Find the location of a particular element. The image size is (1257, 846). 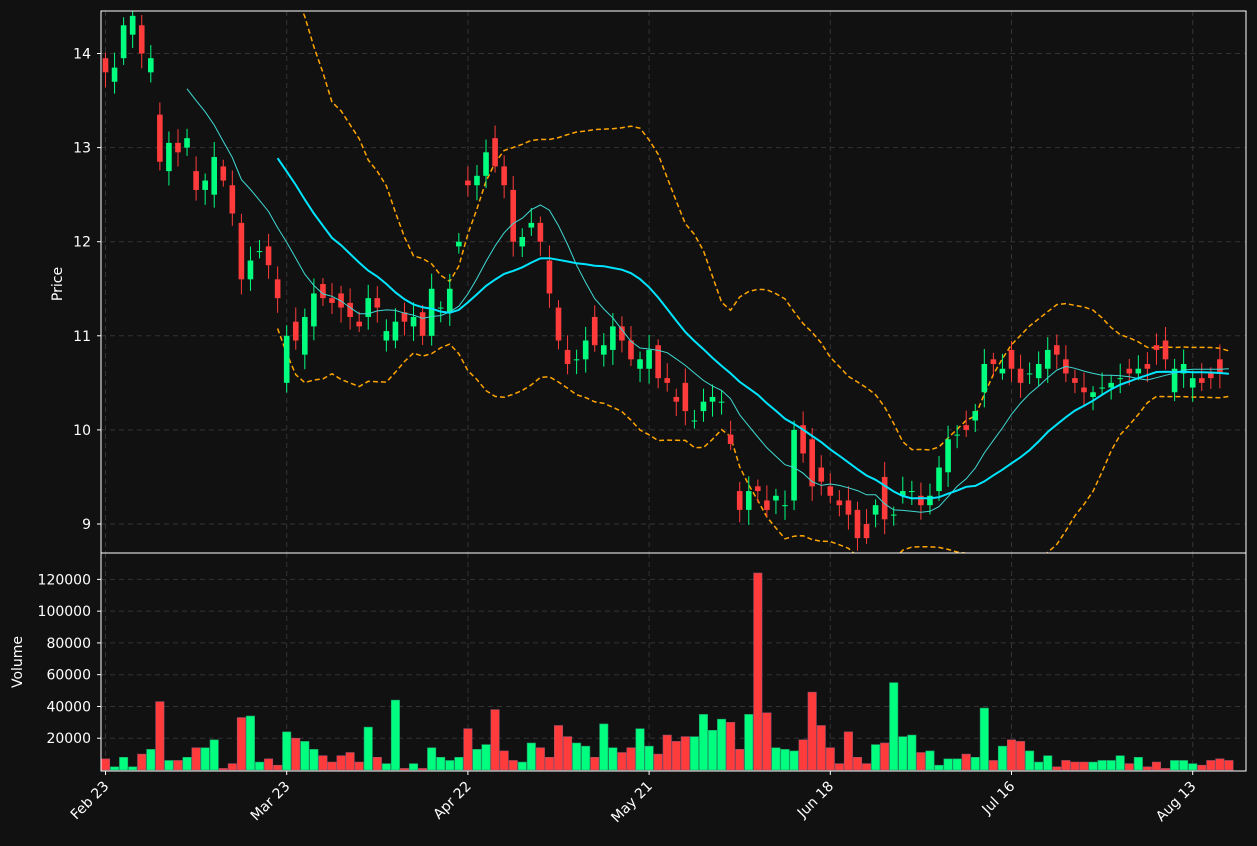

volume-y-tick-label: 120000 is located at coordinates (64, 580).